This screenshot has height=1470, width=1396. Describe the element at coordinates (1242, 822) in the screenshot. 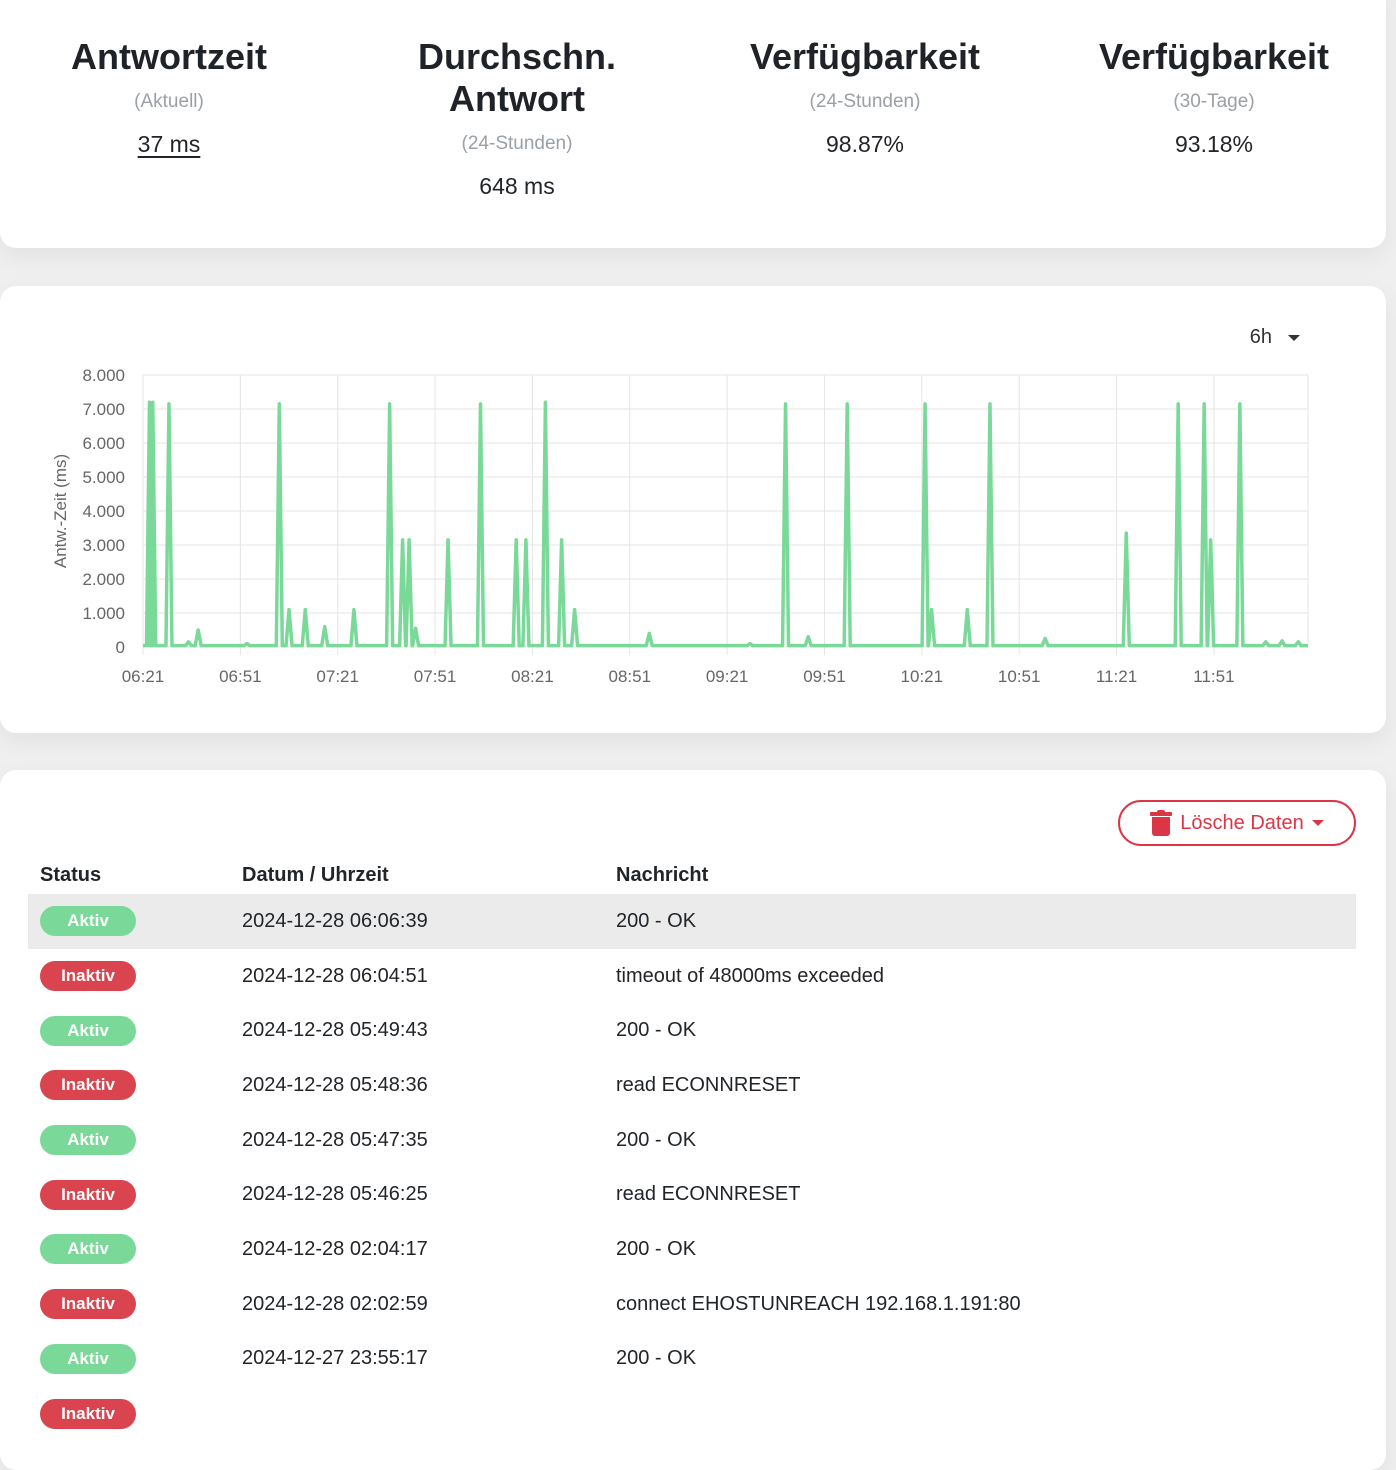

I see `clear-data-label: Lösche Daten` at that location.